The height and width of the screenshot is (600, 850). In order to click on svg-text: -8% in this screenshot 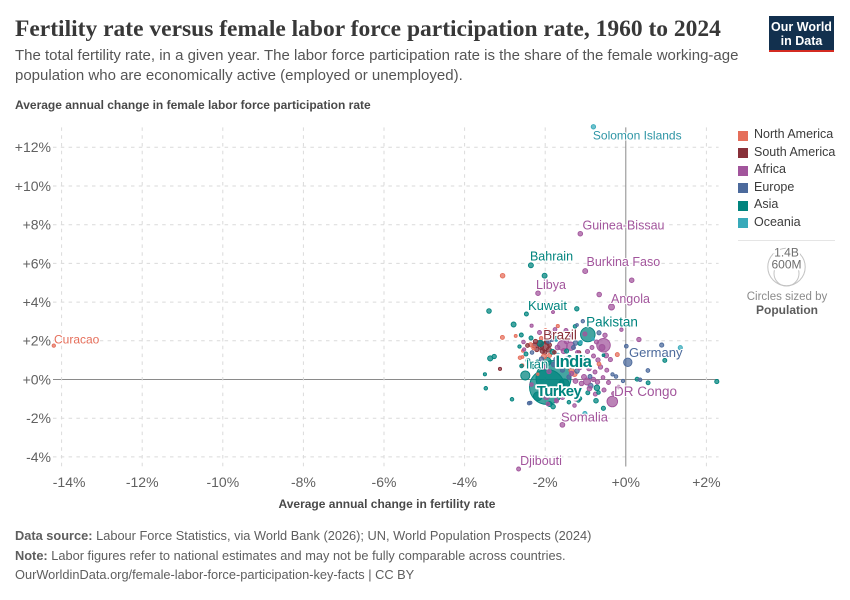, I will do `click(303, 482)`.